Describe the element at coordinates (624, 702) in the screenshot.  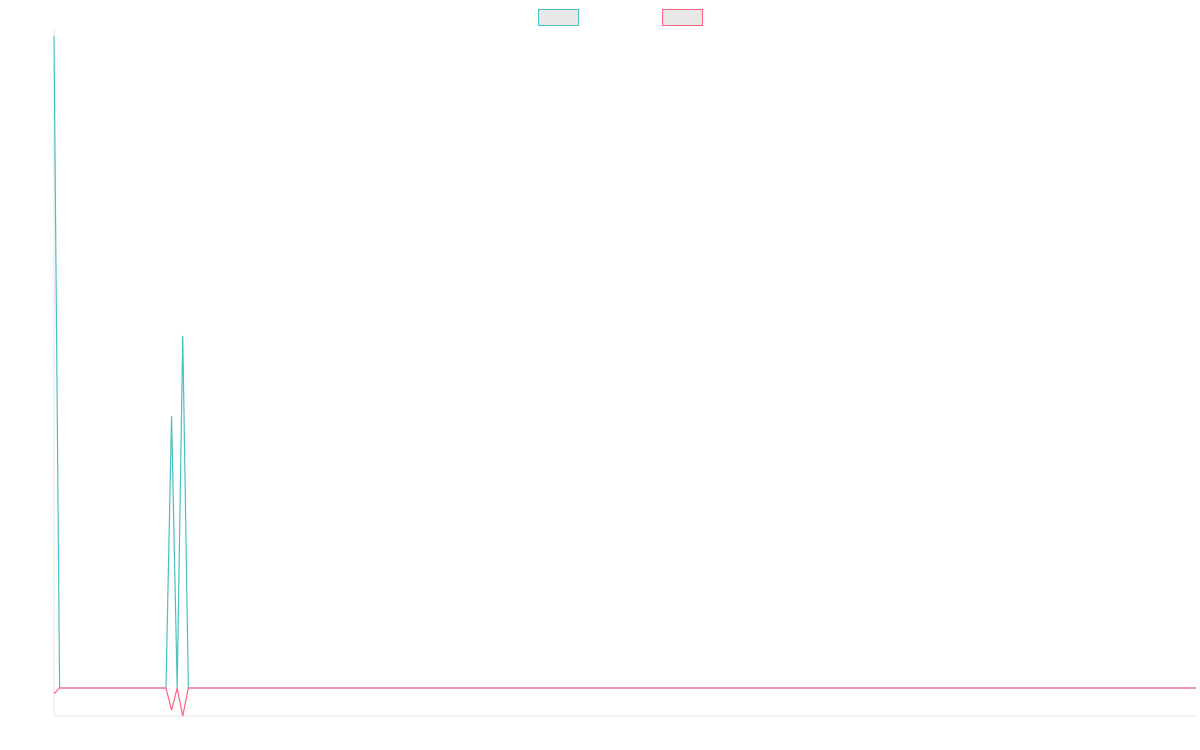
I see `series-line` at that location.